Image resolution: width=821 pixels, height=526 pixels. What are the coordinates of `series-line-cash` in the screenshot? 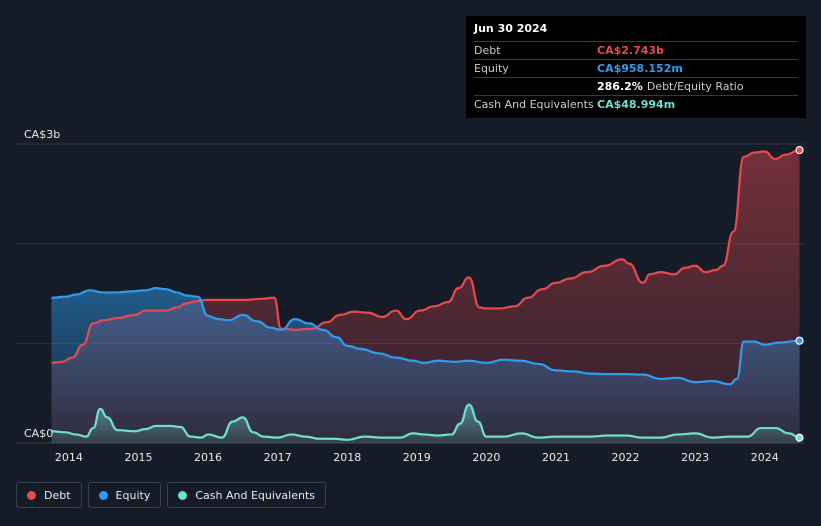 It's located at (425, 422).